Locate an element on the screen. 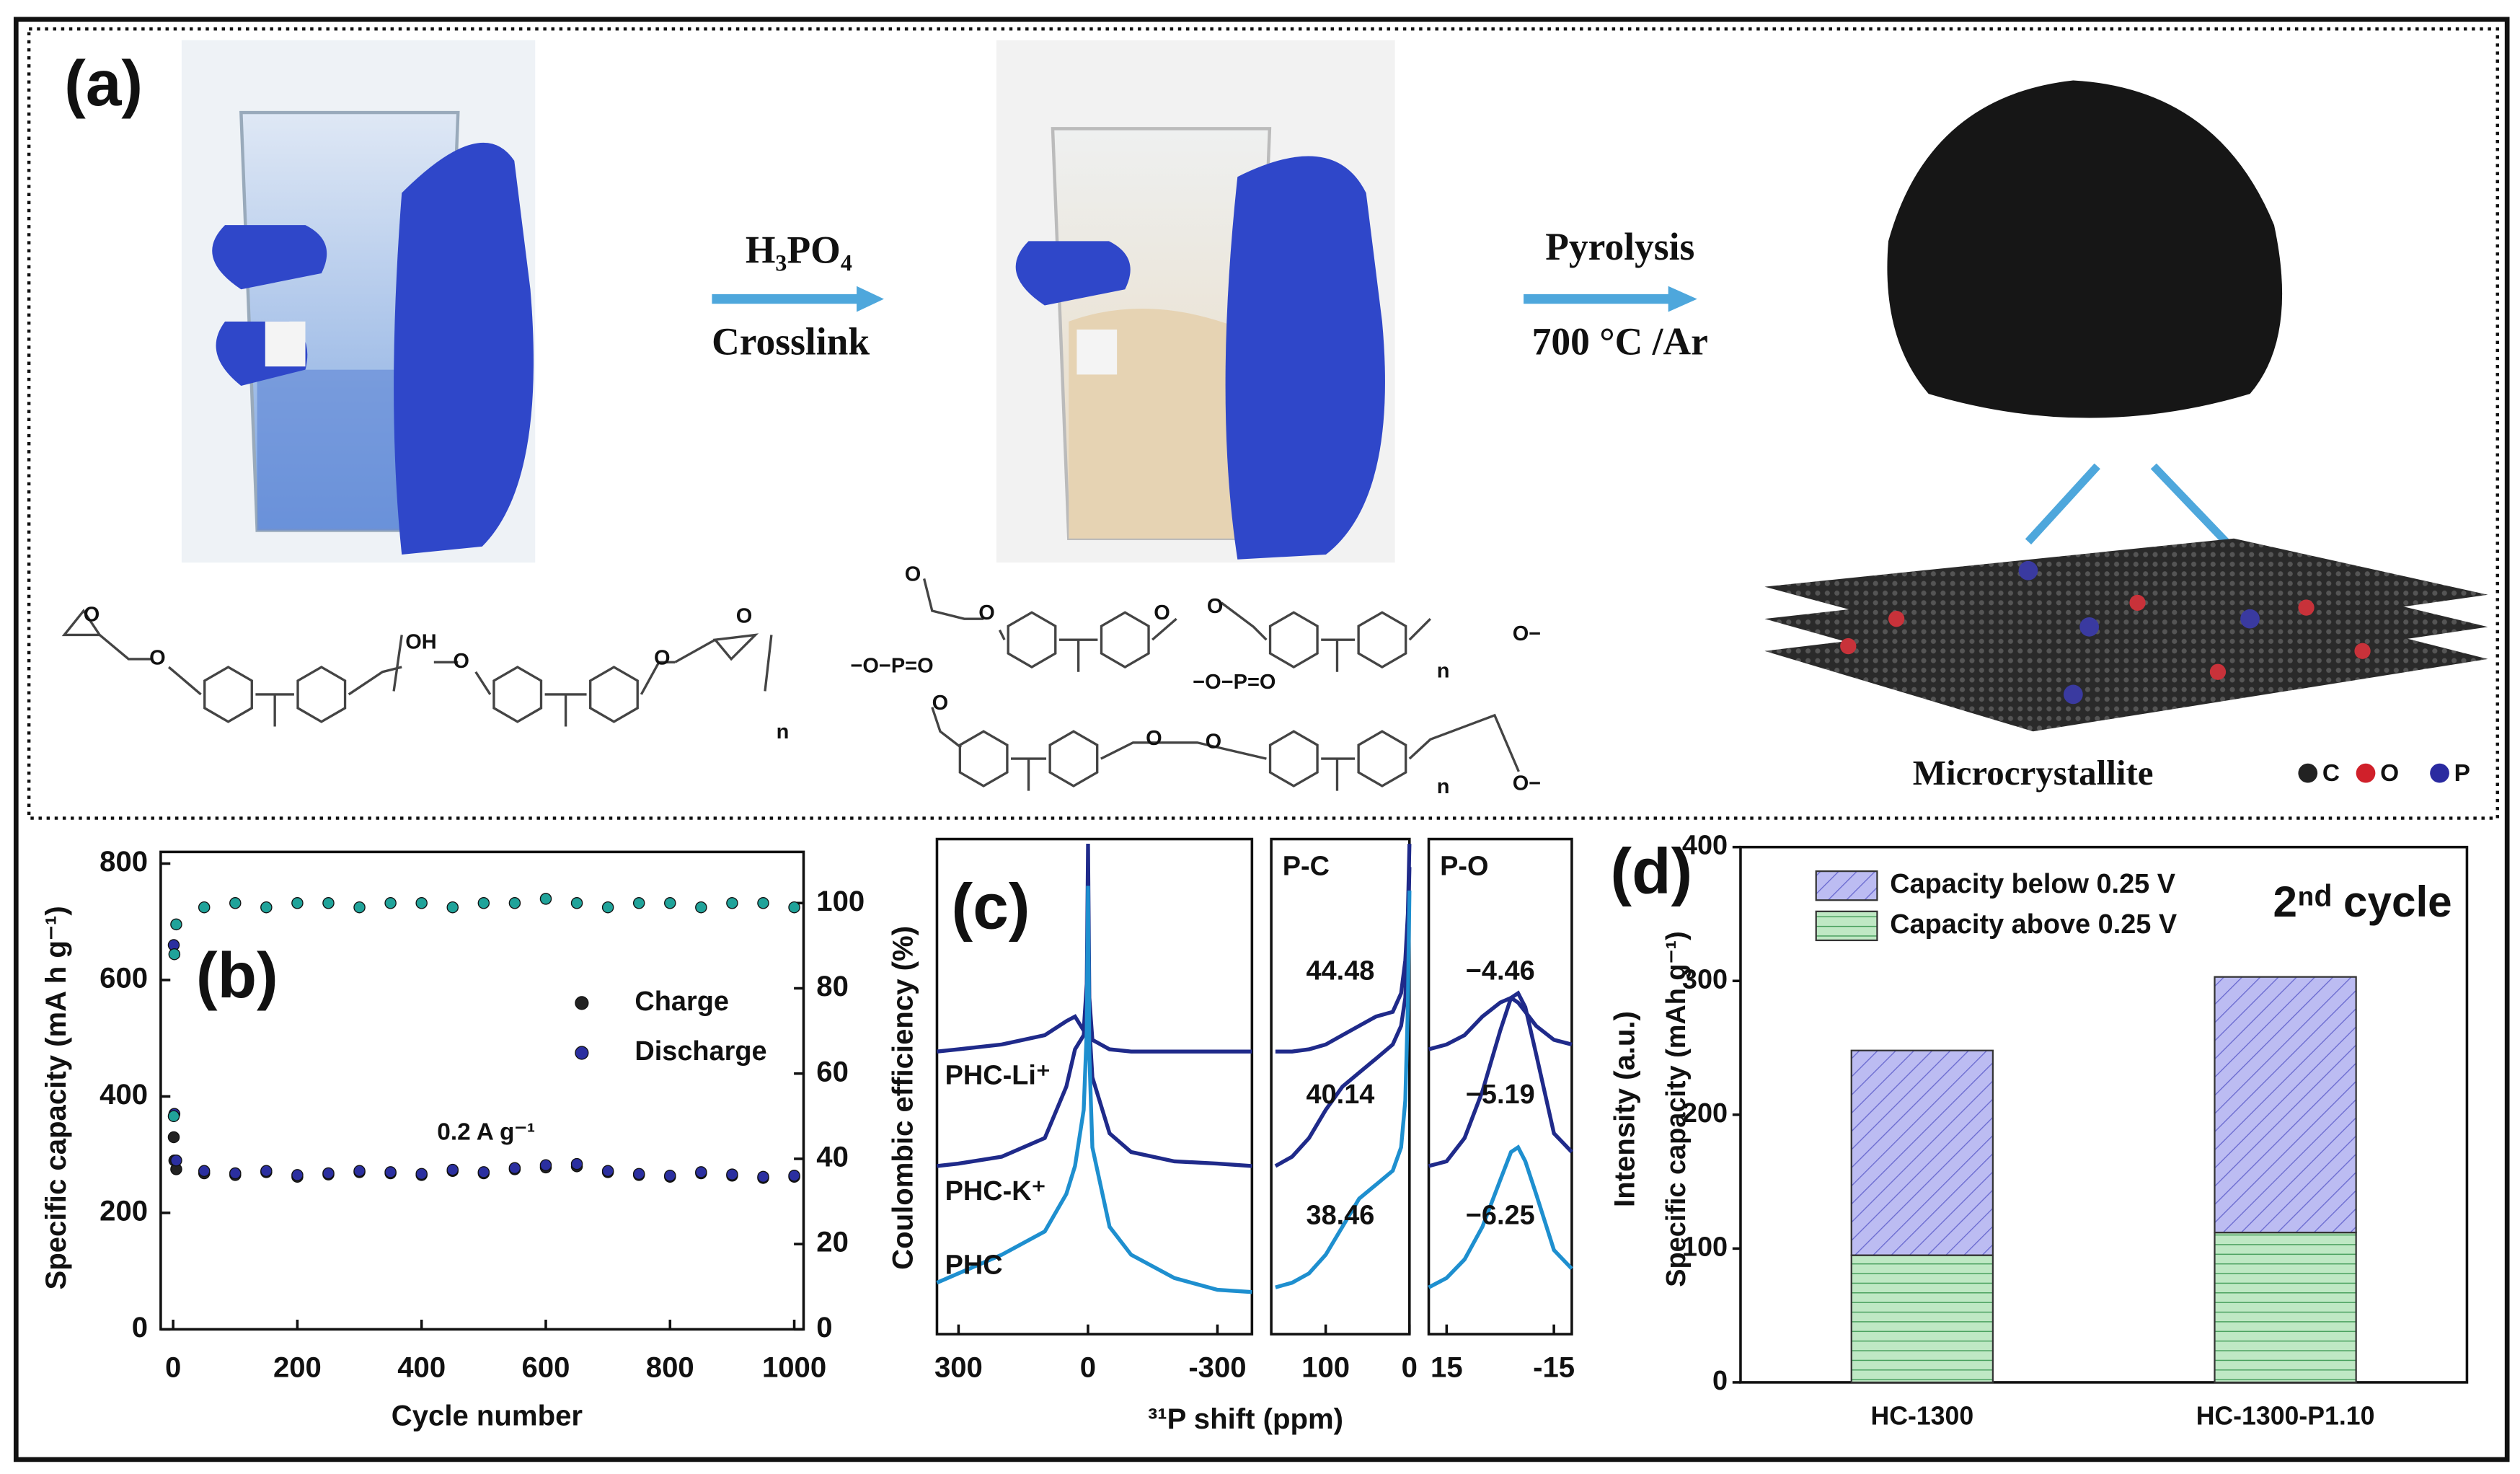 This screenshot has width=2520, height=1474. y2-tick-label: 60 is located at coordinates (832, 1071).